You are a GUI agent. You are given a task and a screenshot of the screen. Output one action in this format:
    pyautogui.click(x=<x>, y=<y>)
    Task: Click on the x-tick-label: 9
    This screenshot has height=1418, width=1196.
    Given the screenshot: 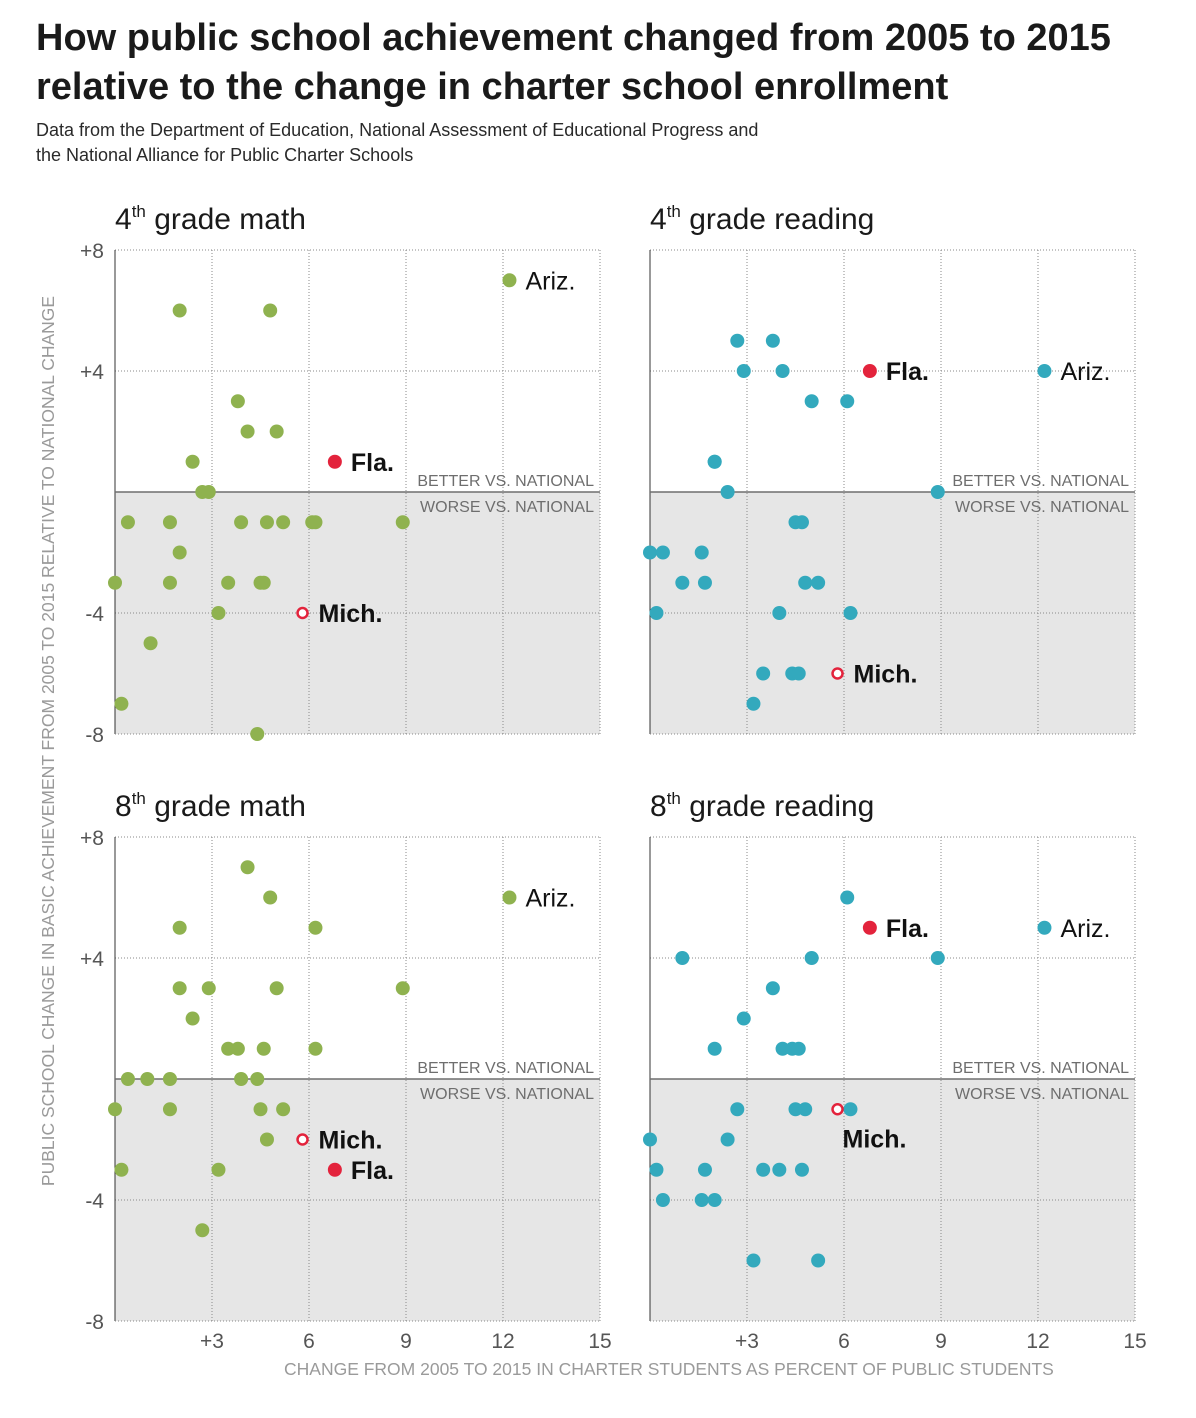 What is the action you would take?
    pyautogui.click(x=406, y=1341)
    